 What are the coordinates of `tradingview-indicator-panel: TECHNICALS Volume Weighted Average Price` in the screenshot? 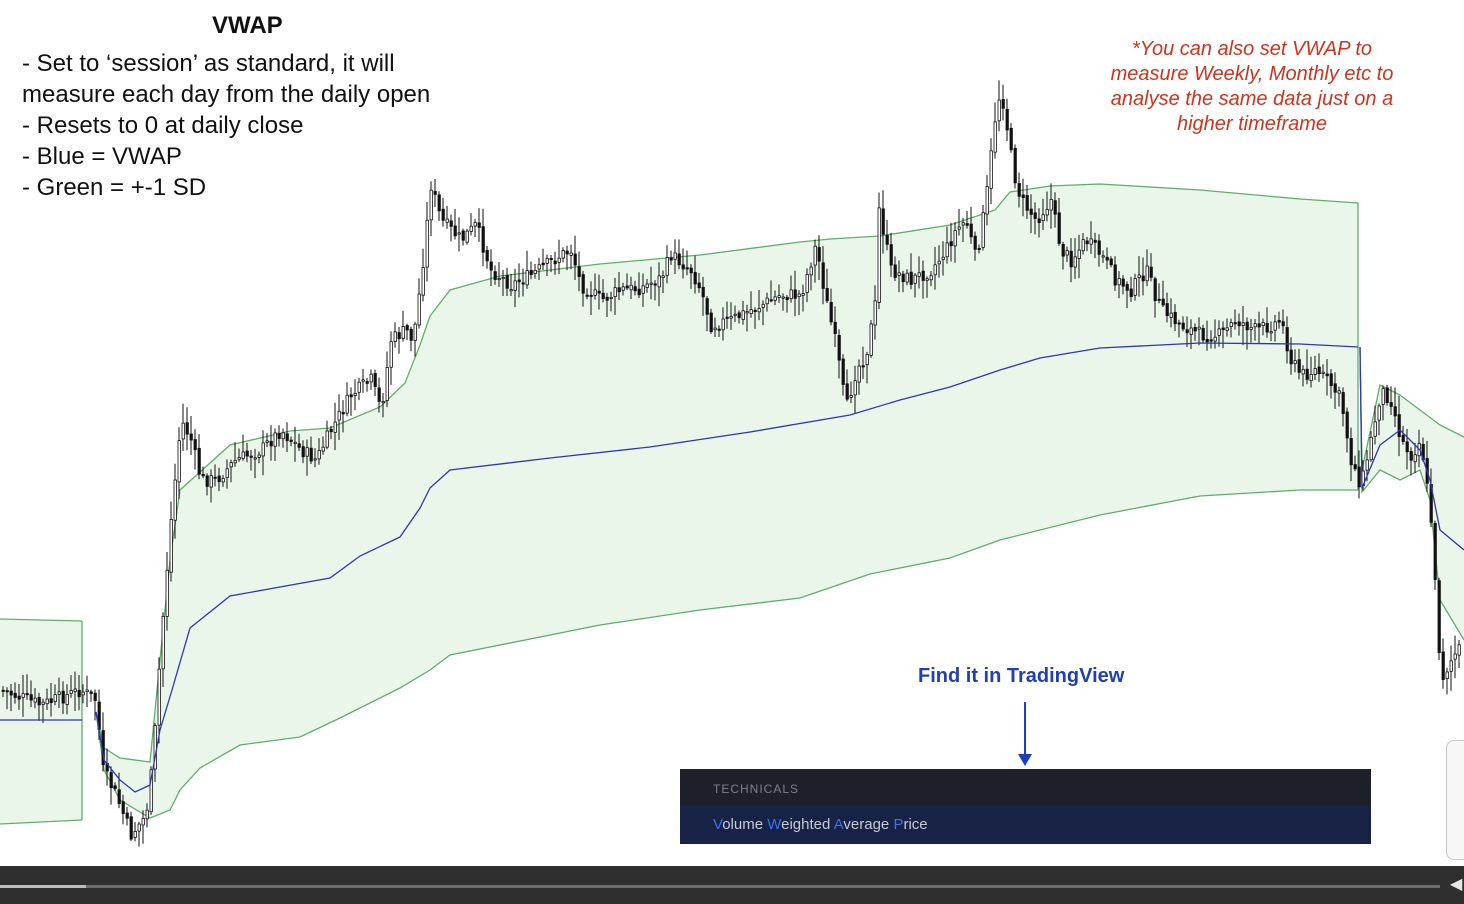 It's located at (1025, 806).